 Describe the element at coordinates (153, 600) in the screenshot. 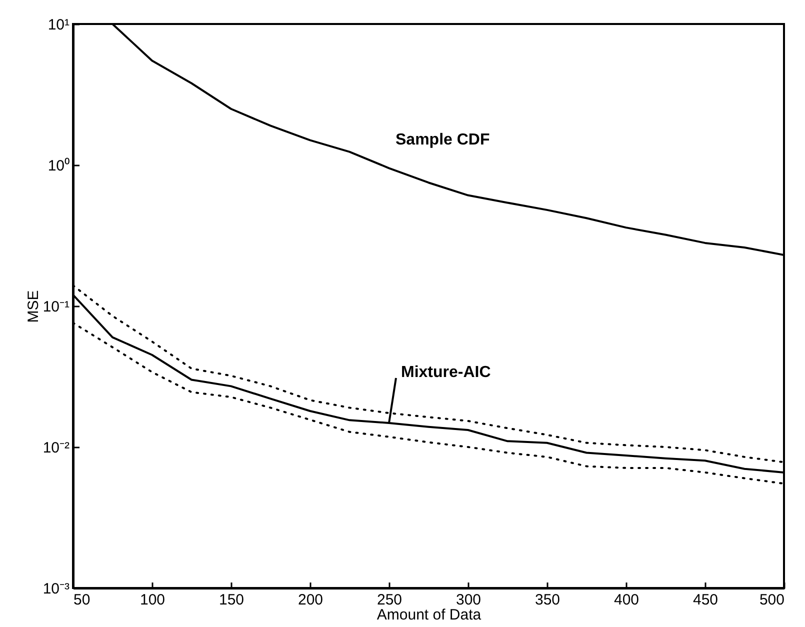

I see `x-tick-label: 100` at that location.